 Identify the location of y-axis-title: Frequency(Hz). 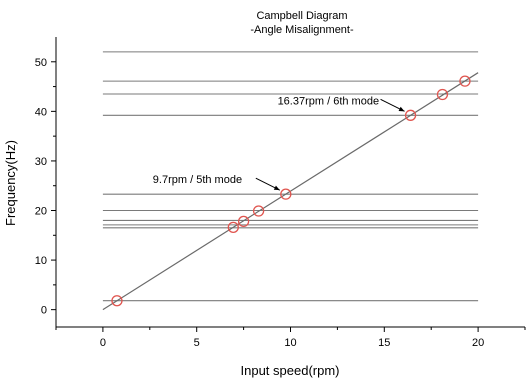
(10, 183).